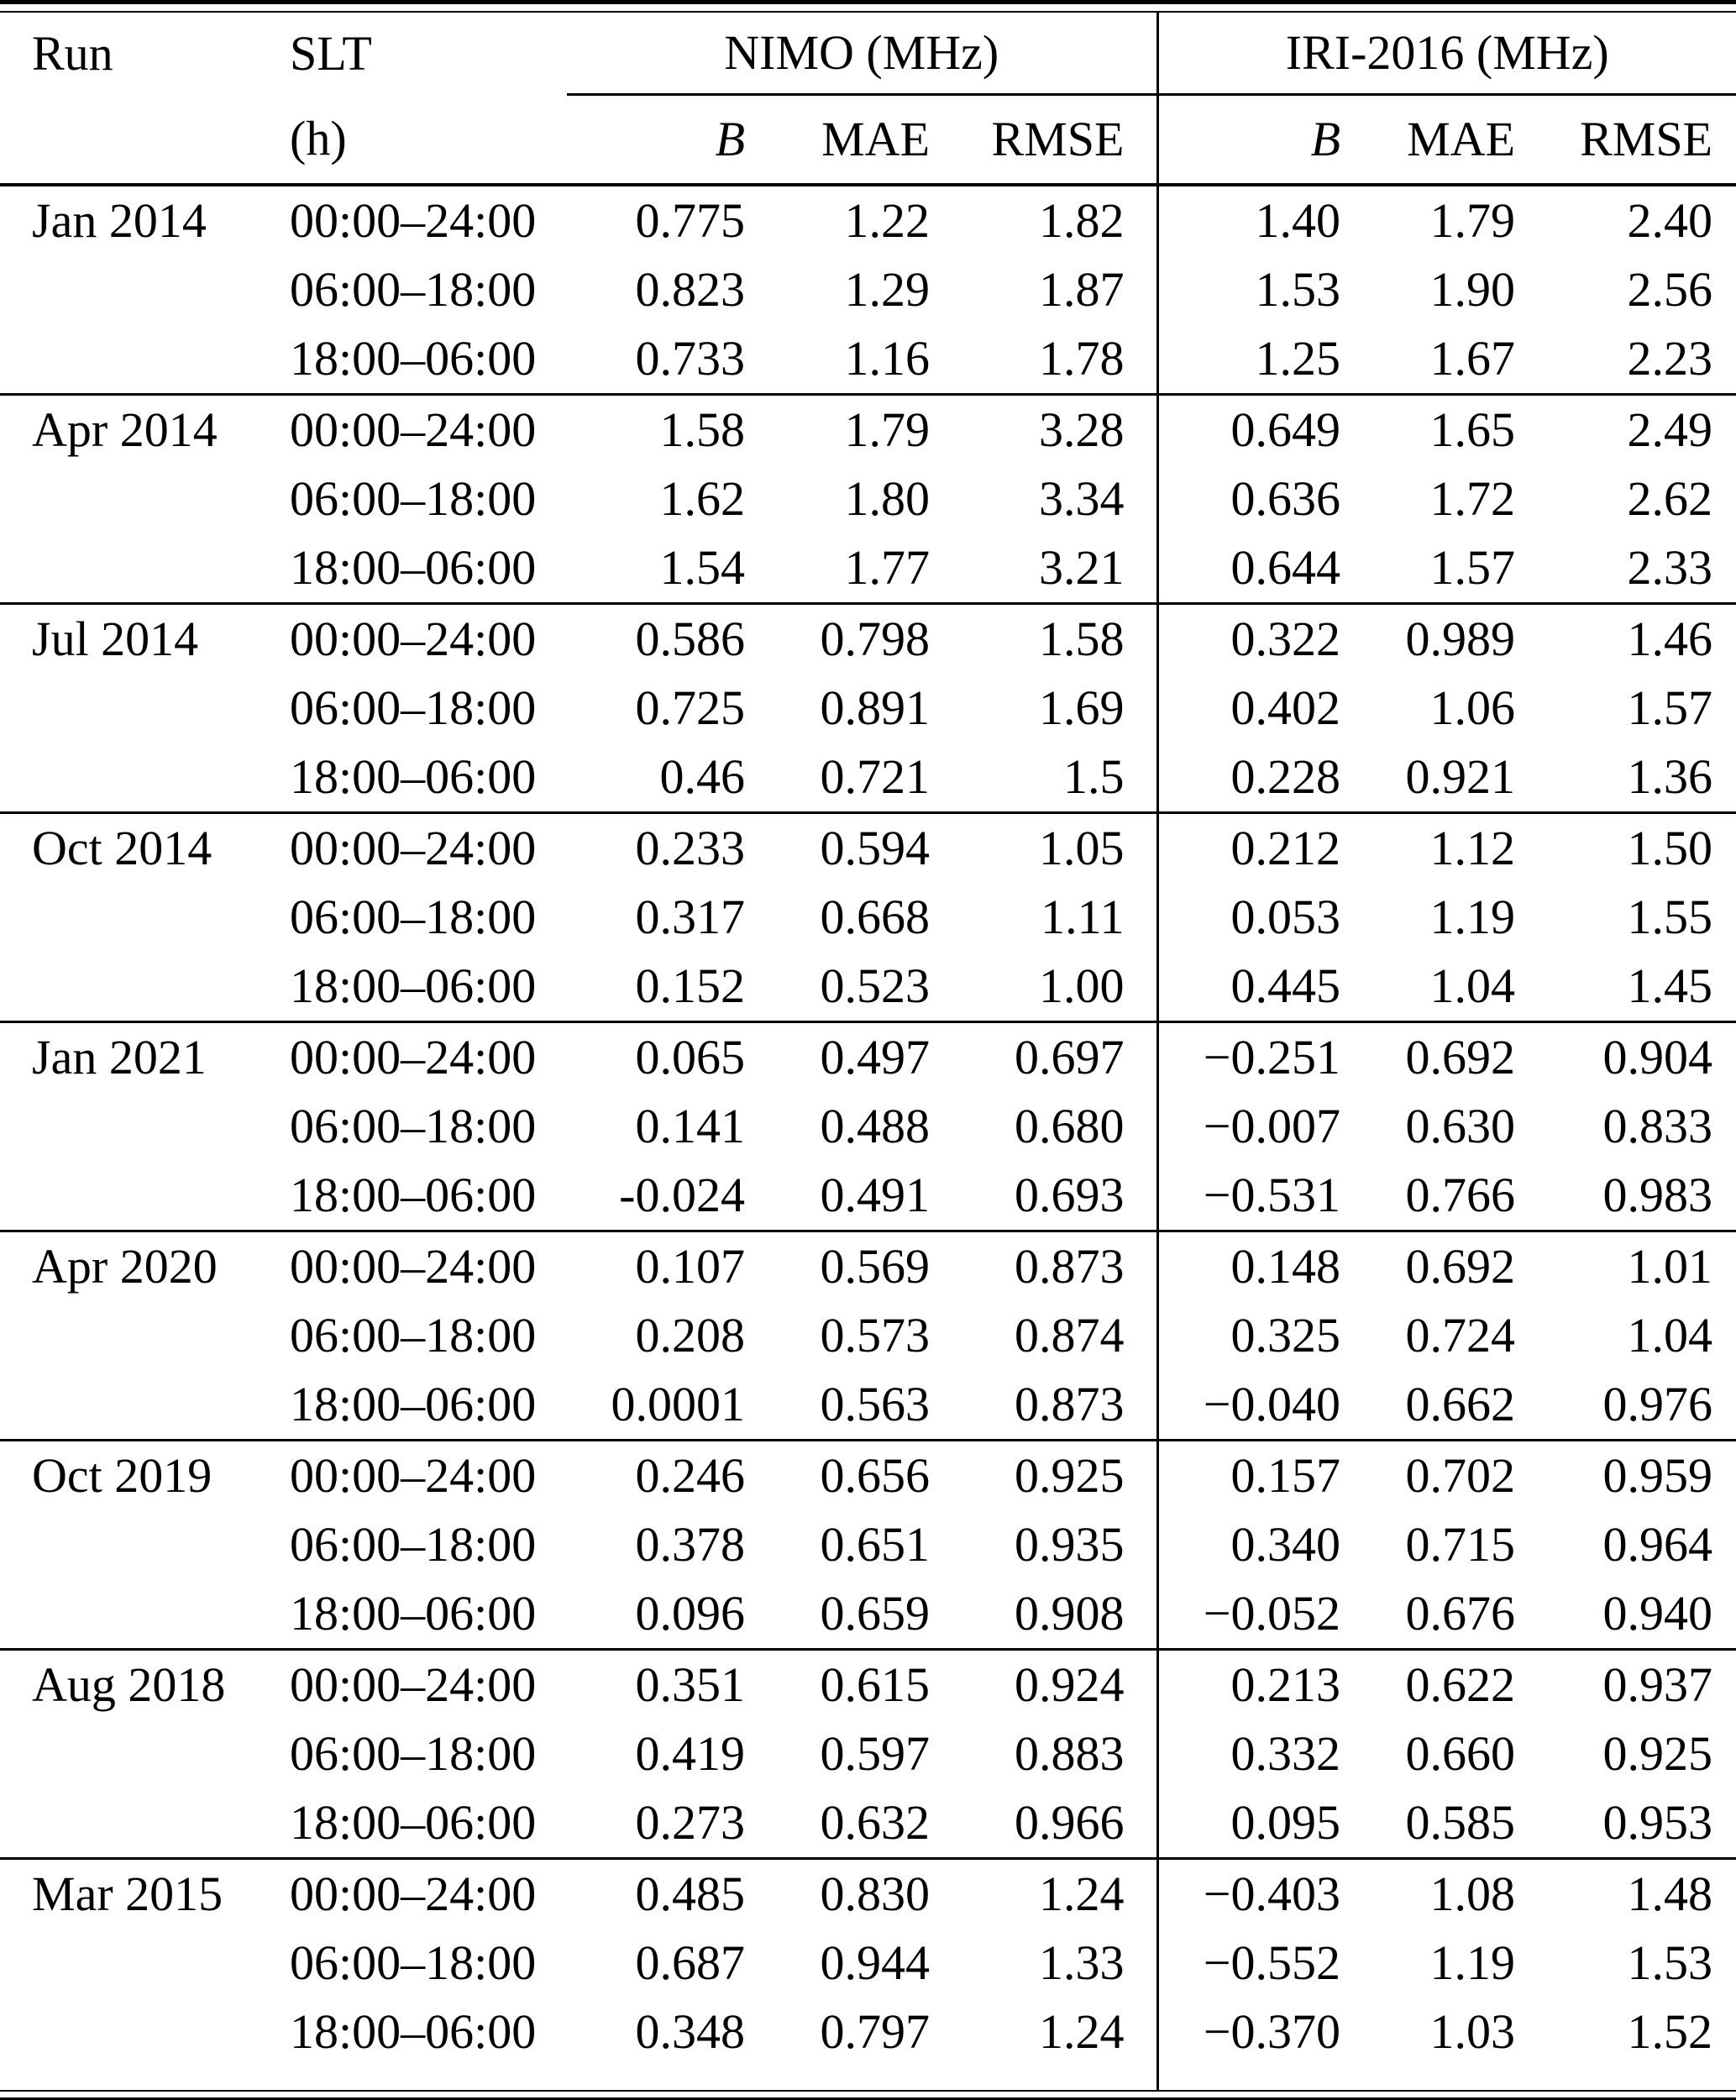 The height and width of the screenshot is (2100, 1736). What do you see at coordinates (1083, 917) in the screenshot?
I see `nimo-rmse-cell: 1.11` at bounding box center [1083, 917].